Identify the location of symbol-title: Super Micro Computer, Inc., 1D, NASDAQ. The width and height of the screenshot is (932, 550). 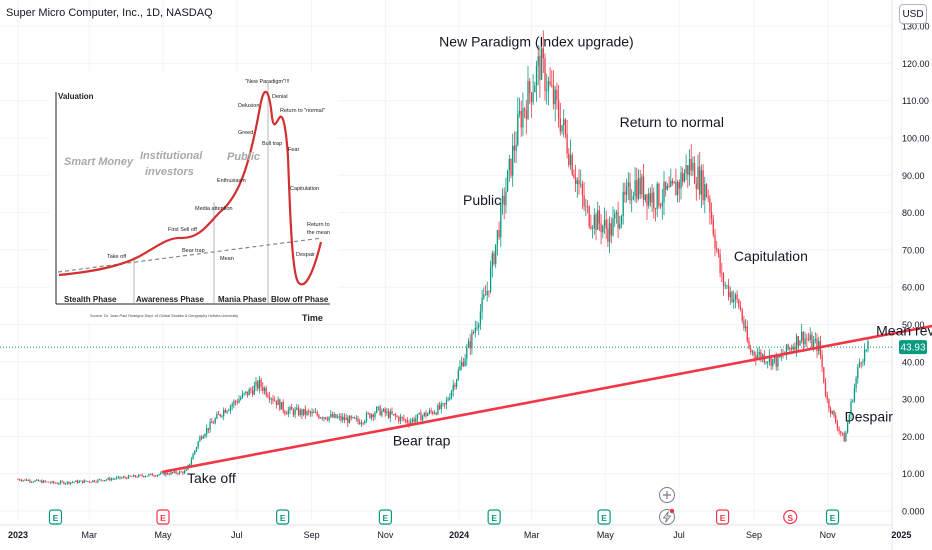
(109, 13).